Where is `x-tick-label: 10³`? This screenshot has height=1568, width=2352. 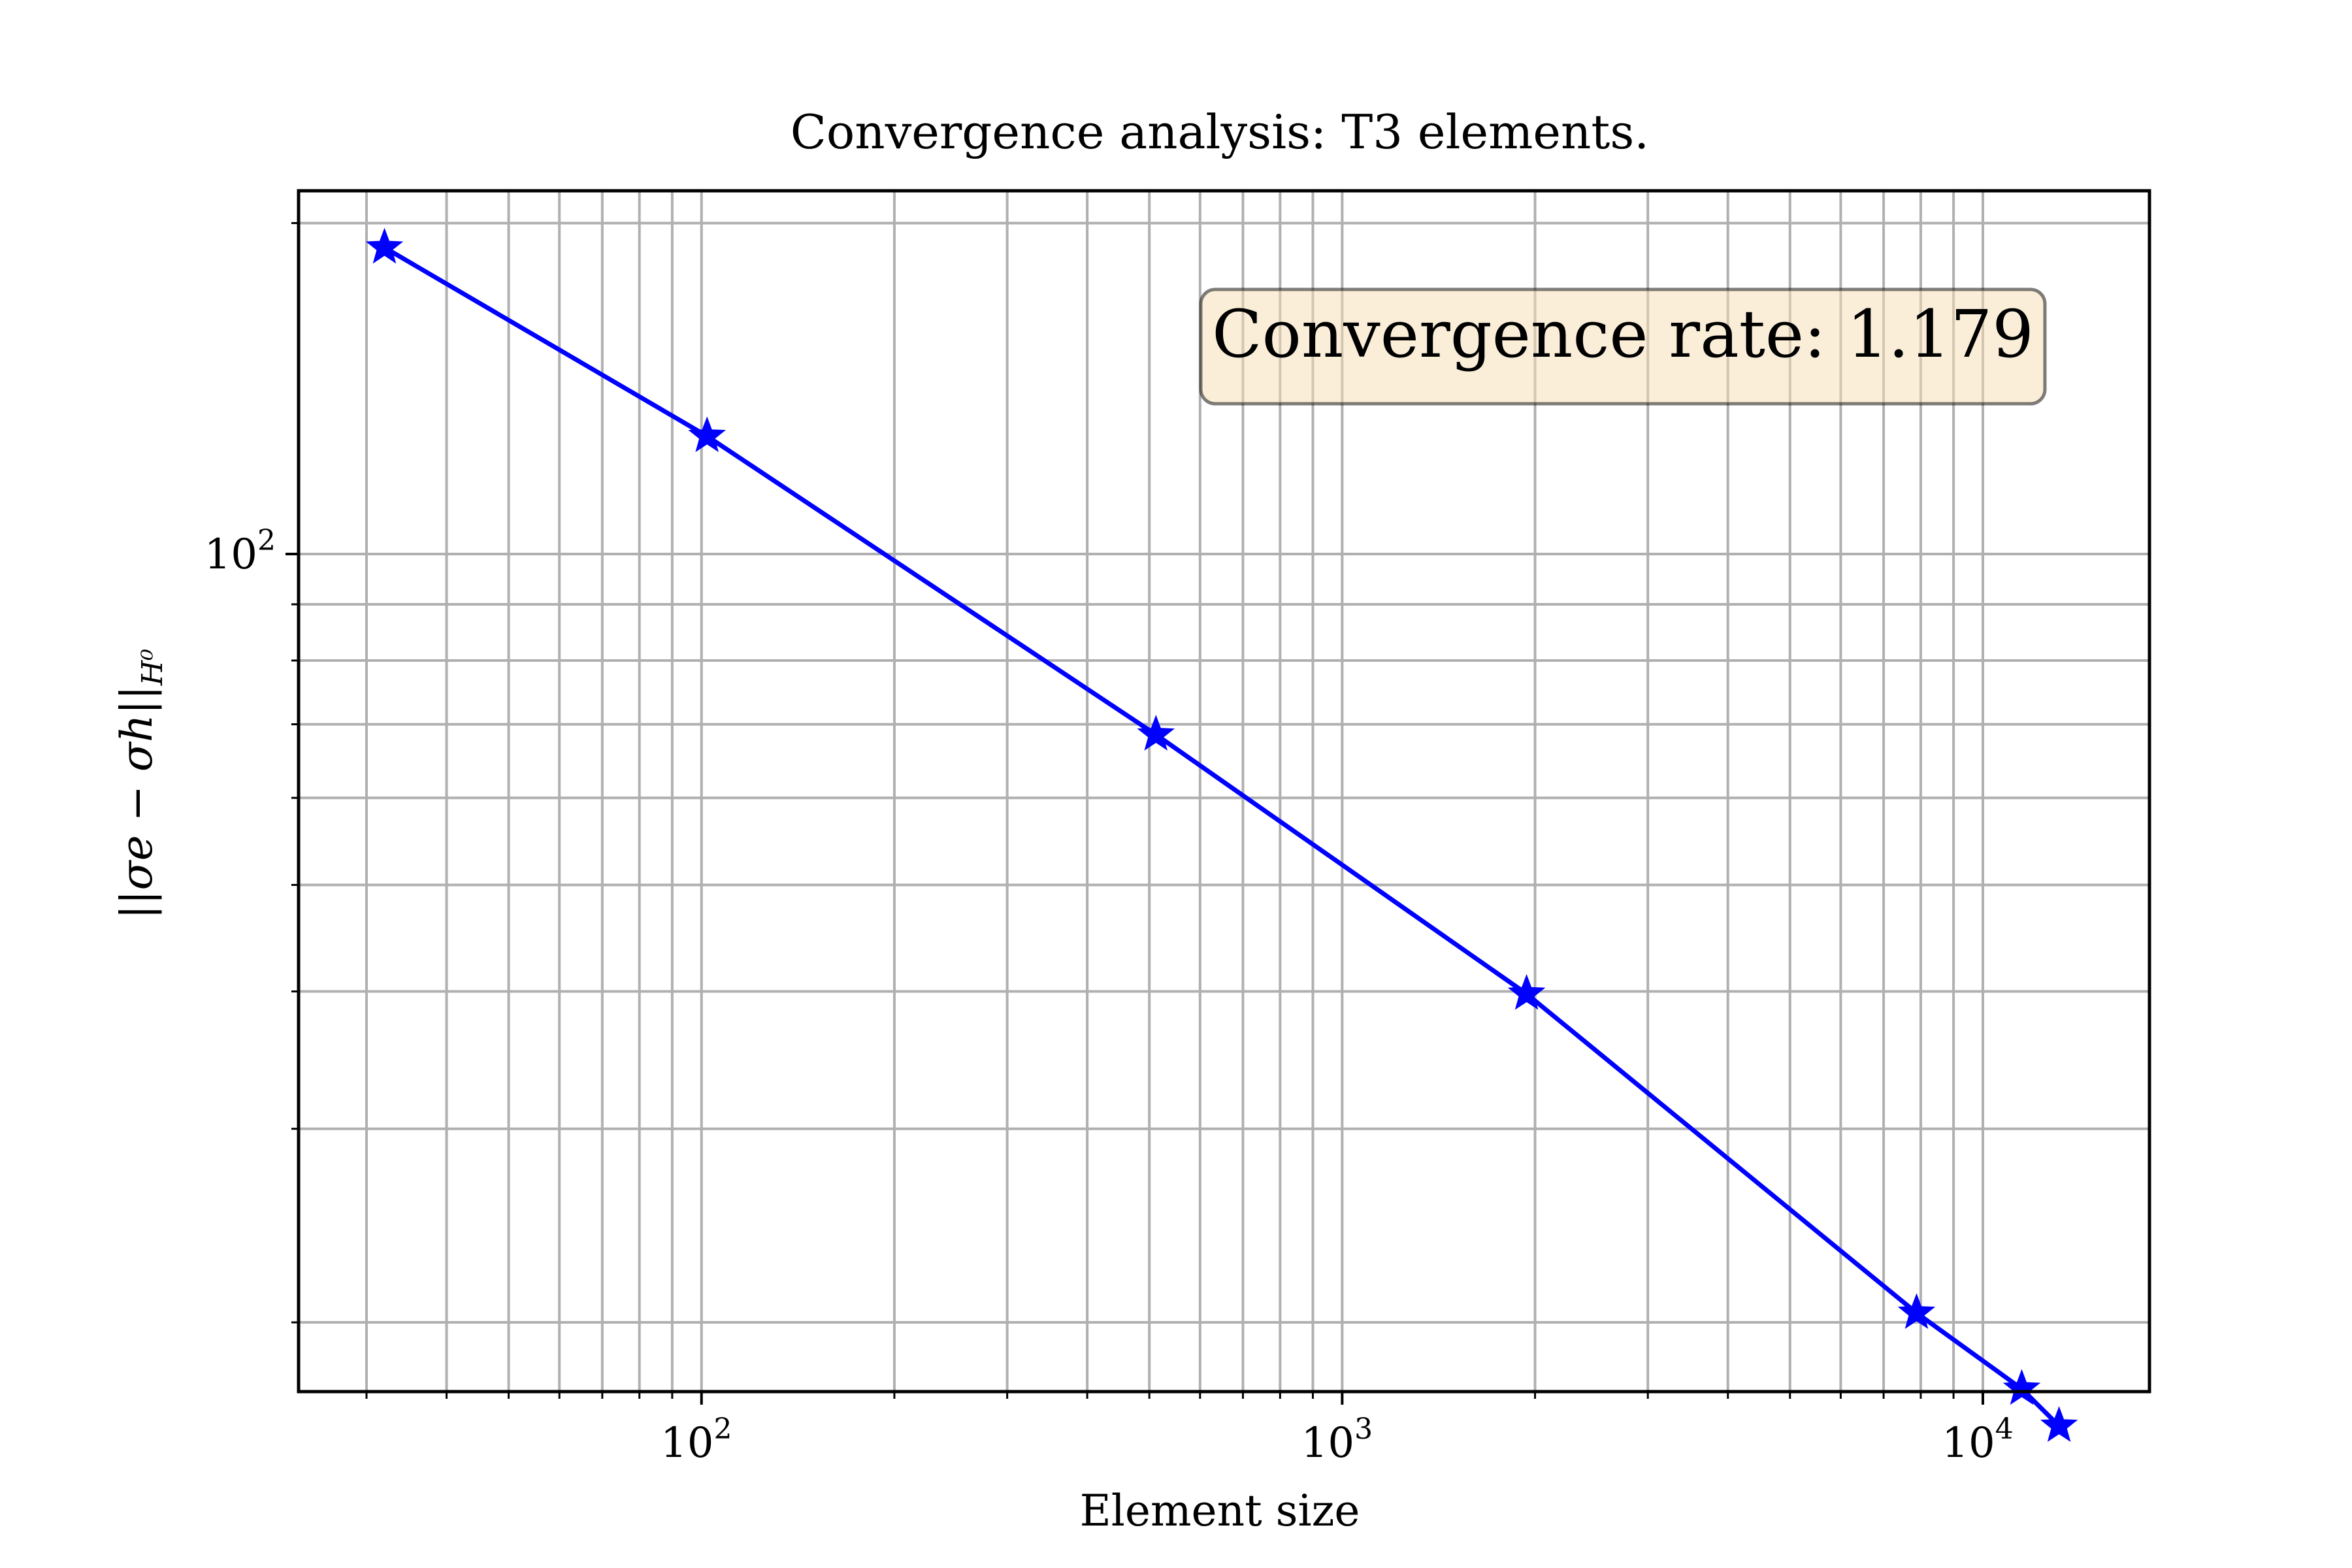 x-tick-label: 10³ is located at coordinates (1337, 1440).